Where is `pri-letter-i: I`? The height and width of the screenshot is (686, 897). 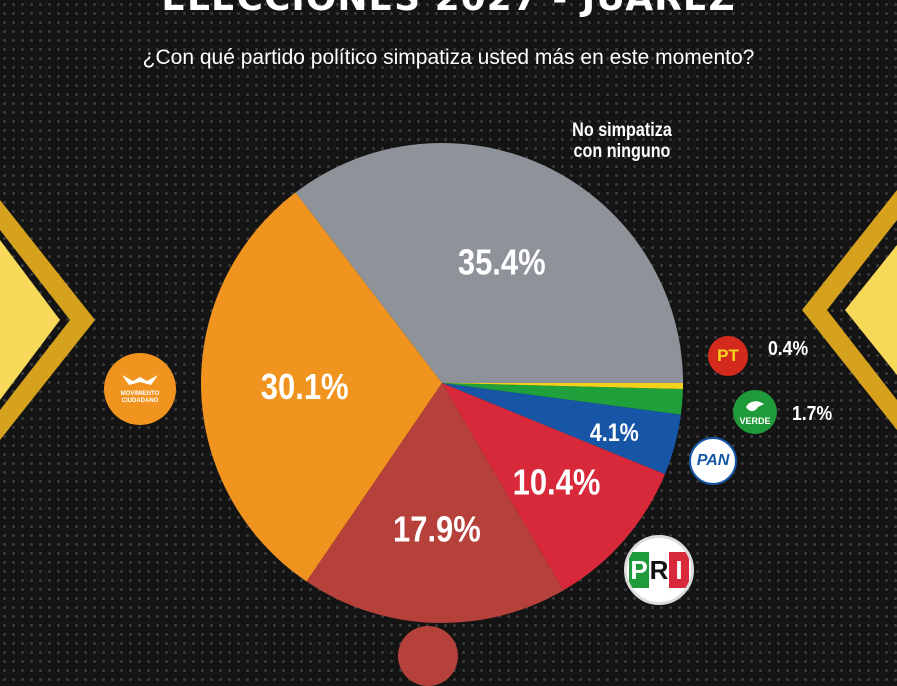
pri-letter-i: I is located at coordinates (679, 570).